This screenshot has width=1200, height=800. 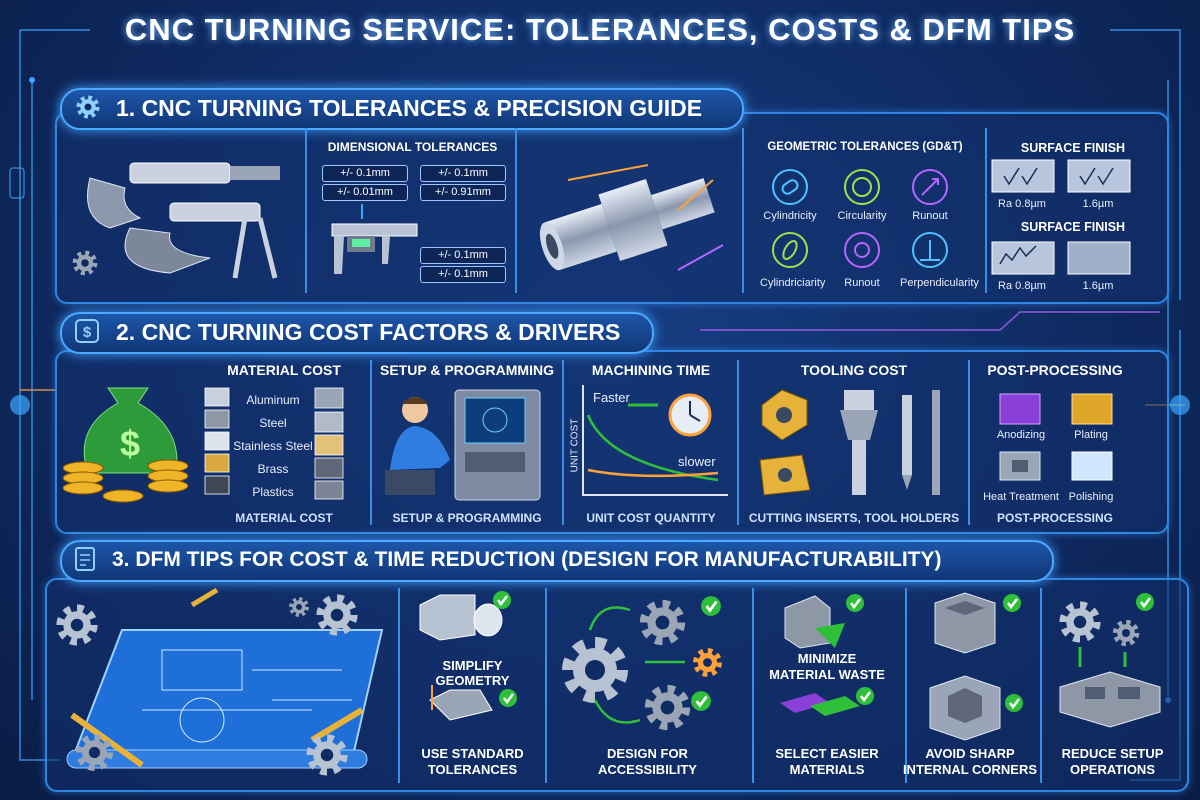 I want to click on blueprint-illustration, so click(x=218, y=686).